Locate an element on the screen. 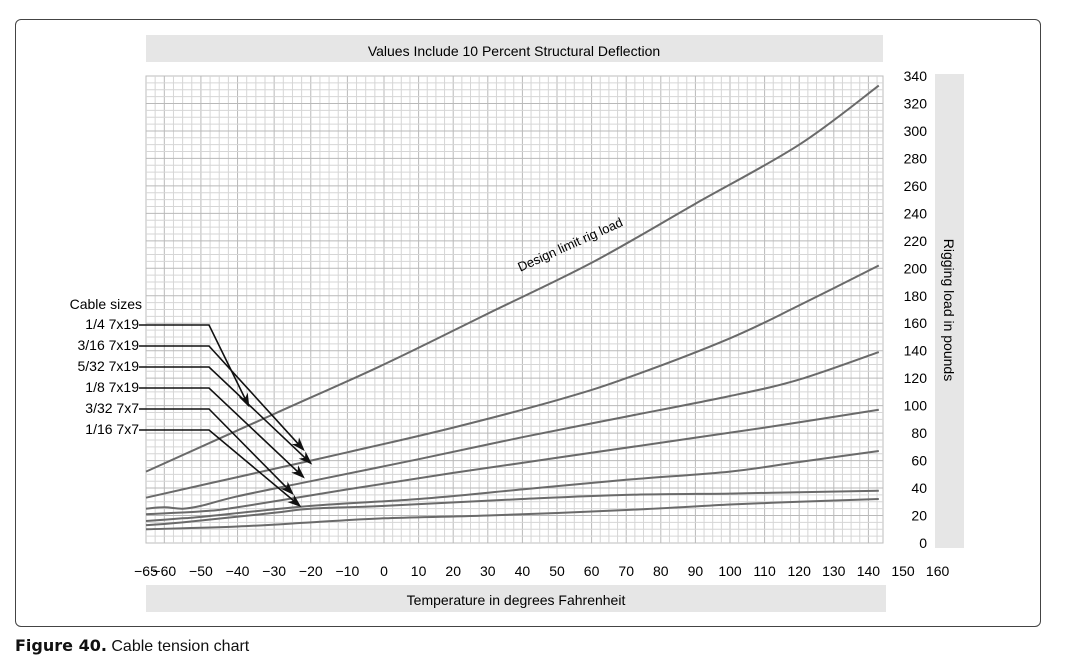 The image size is (1066, 662). x-tick-label: 0 is located at coordinates (384, 571).